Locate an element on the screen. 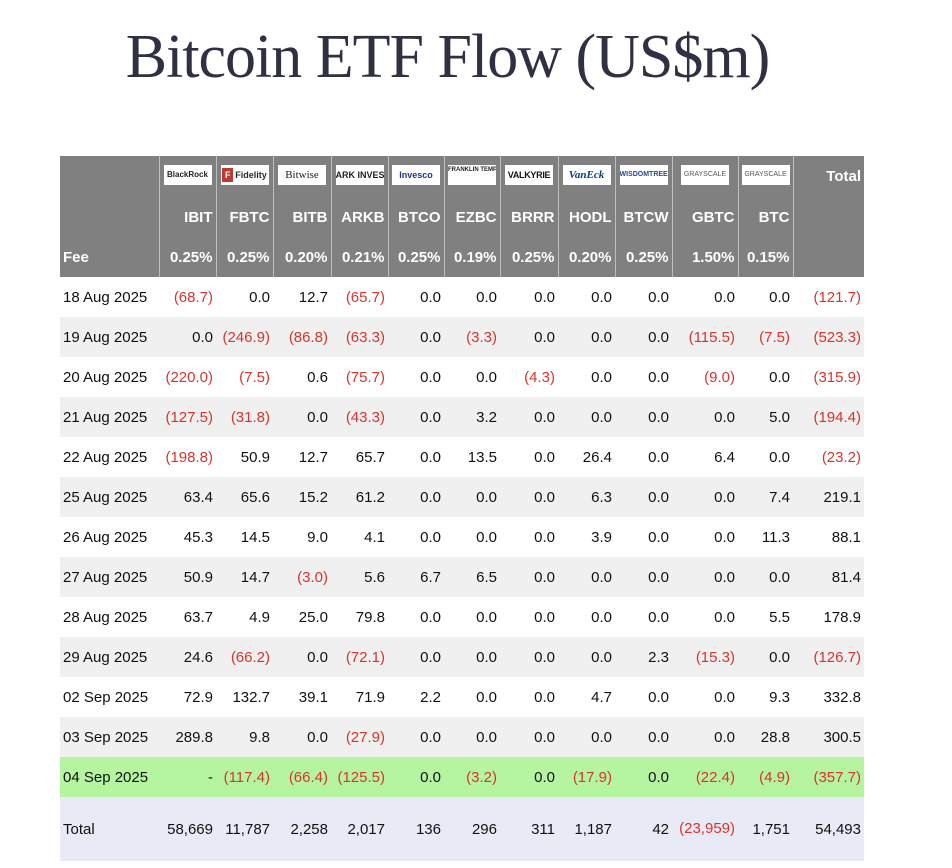  fee-label: Fee is located at coordinates (110, 257).